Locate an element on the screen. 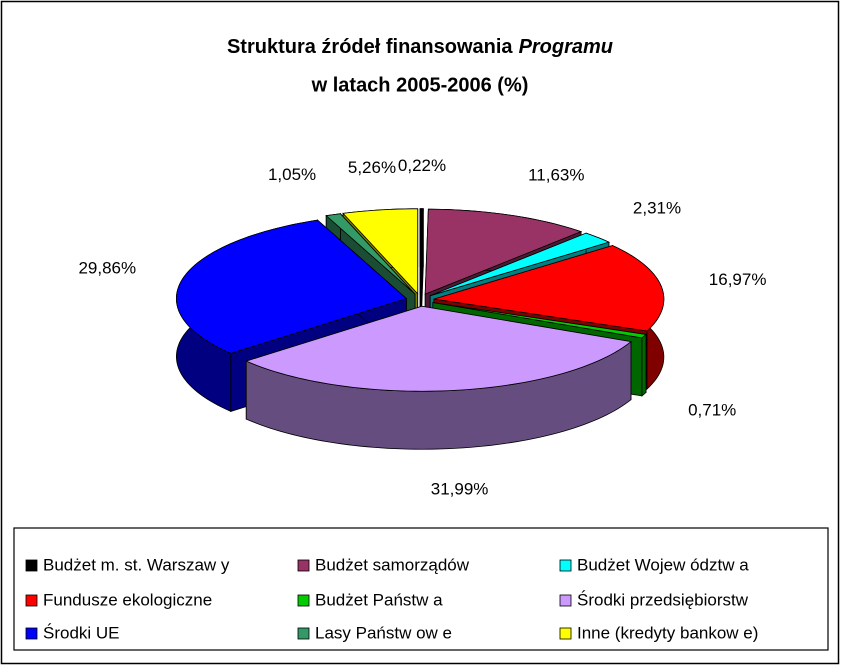  legend-label: Budżet m. st. Warszaw y is located at coordinates (136, 564).